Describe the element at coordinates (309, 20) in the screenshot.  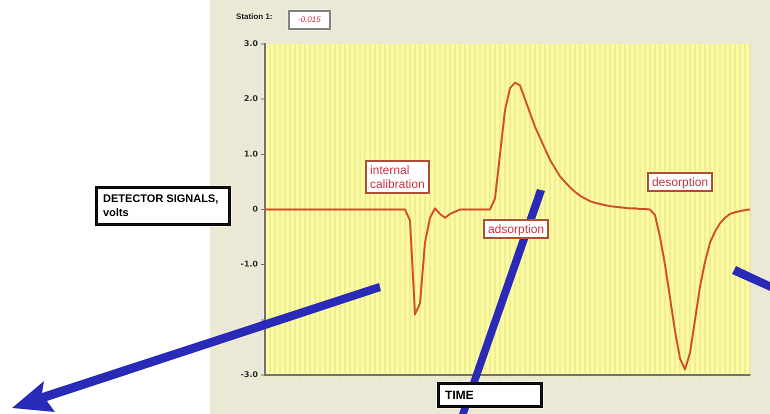
I see `text: -0.015` at that location.